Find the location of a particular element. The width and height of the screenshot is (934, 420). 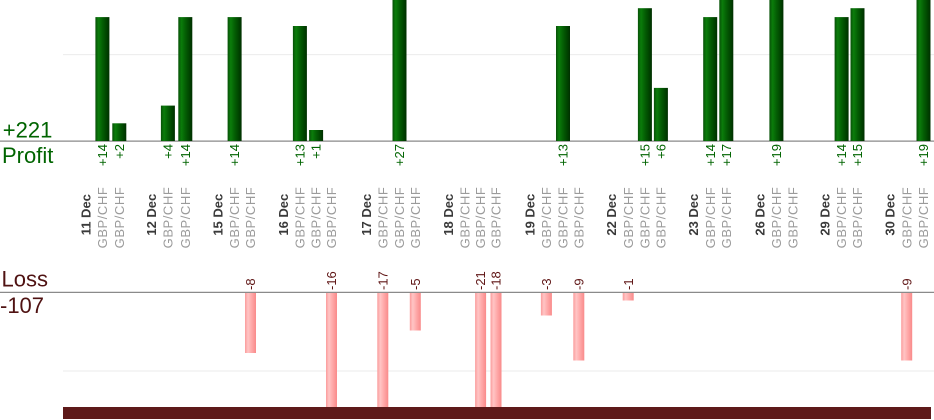

svg-text: 16 Dec is located at coordinates (283, 215).